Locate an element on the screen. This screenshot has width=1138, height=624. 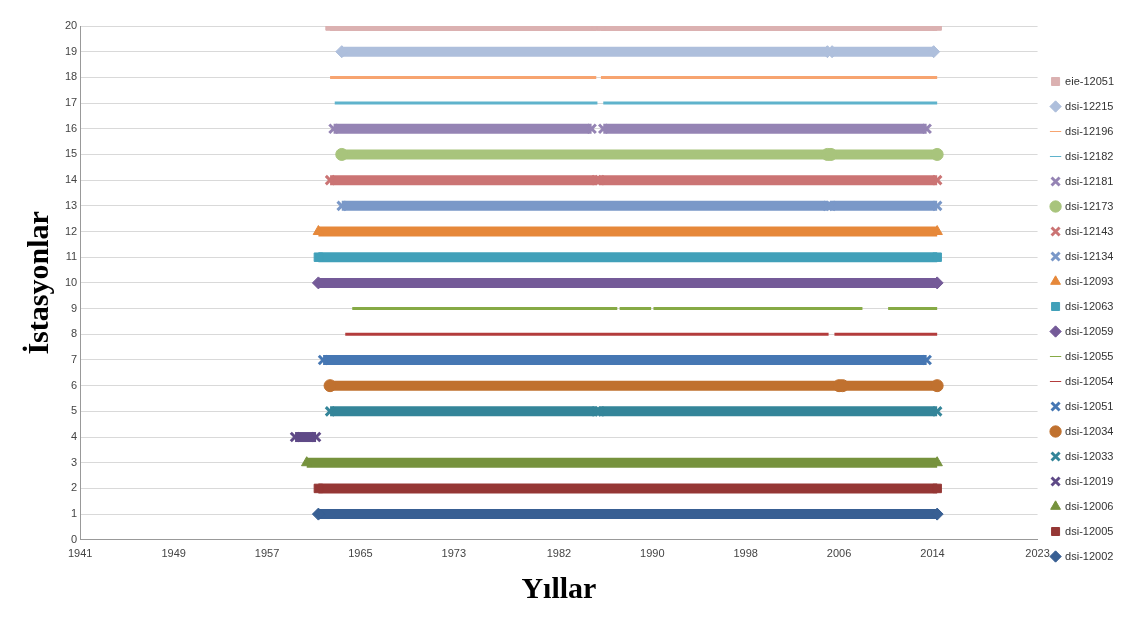
y-tick-label: 19 is located at coordinates (71, 50).